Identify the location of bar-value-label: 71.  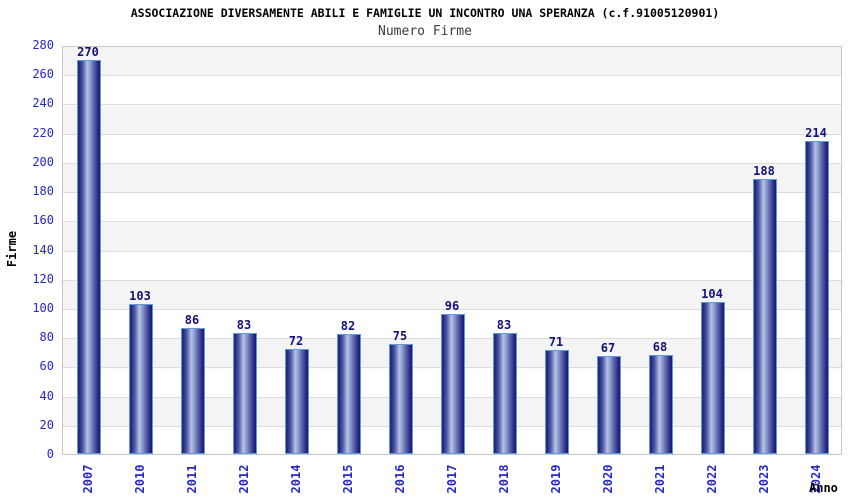
(556, 342).